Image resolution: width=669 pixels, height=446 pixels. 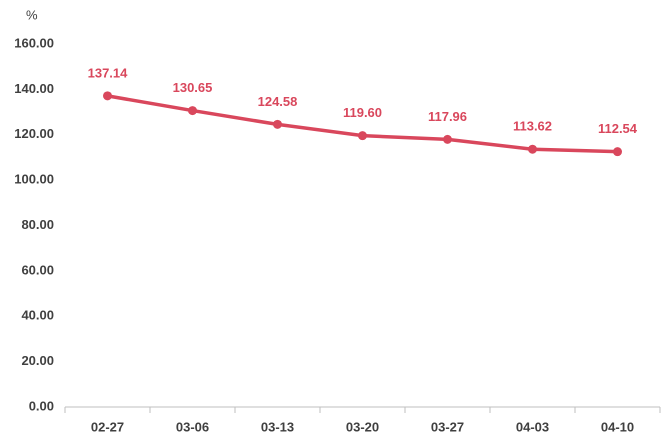 What do you see at coordinates (34, 42) in the screenshot?
I see `y-tick-label: 160.00` at bounding box center [34, 42].